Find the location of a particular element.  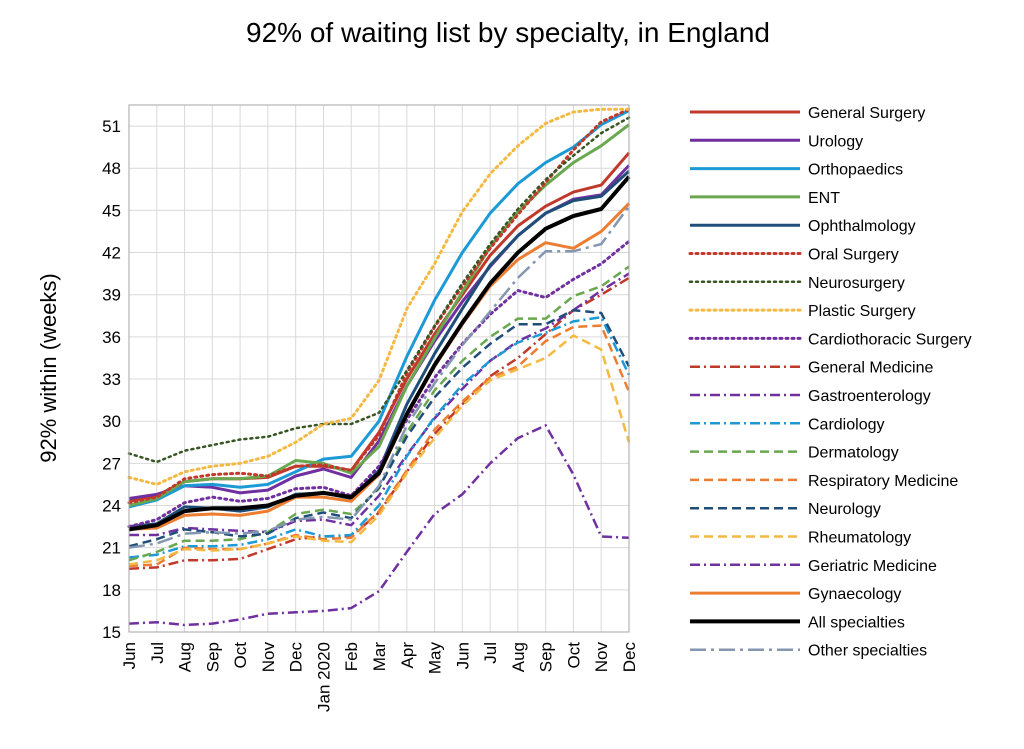

legend-label: Geriatric Medicine is located at coordinates (872, 566).